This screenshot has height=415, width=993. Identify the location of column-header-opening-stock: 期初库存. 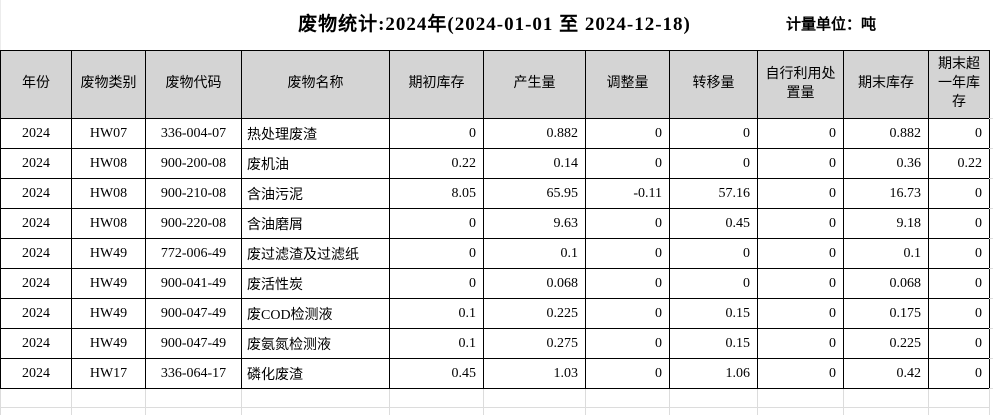
(436, 84).